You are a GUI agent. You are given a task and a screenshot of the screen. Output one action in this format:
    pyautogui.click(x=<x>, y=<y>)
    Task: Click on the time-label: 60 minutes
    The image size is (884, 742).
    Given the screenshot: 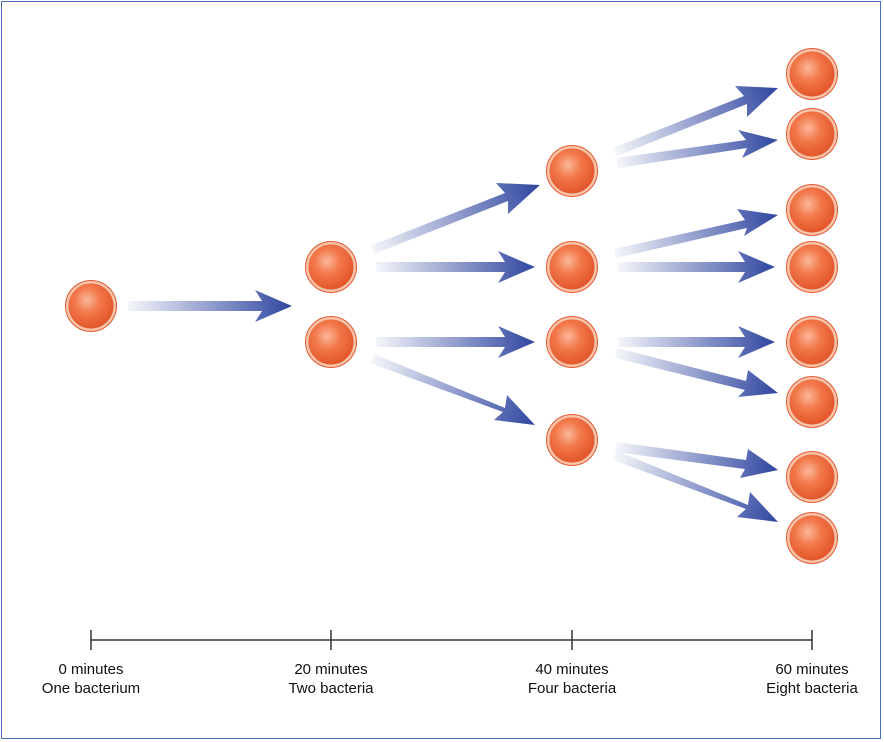 What is the action you would take?
    pyautogui.click(x=812, y=669)
    